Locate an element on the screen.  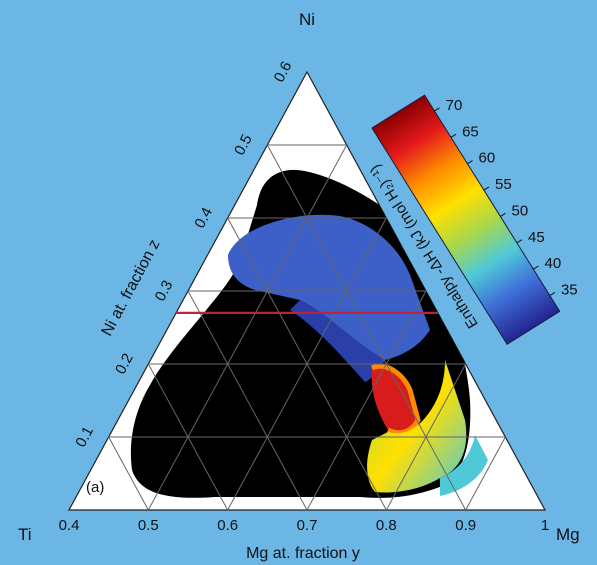
enthalpy-yellow-strip is located at coordinates (417, 426).